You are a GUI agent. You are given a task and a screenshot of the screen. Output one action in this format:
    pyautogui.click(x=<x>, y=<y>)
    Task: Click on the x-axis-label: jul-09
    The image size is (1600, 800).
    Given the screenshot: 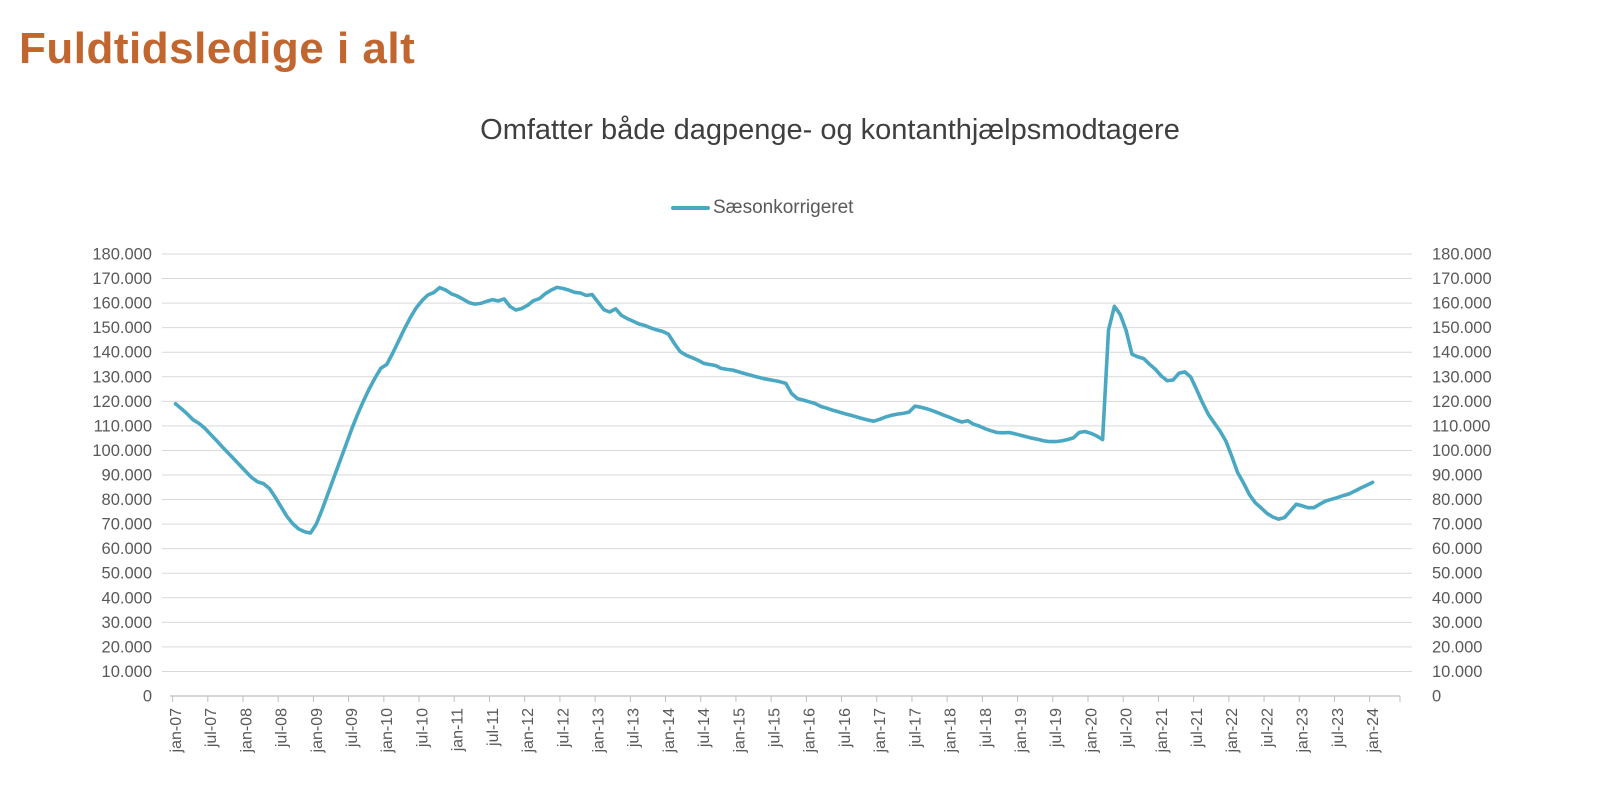 What is the action you would take?
    pyautogui.click(x=352, y=728)
    